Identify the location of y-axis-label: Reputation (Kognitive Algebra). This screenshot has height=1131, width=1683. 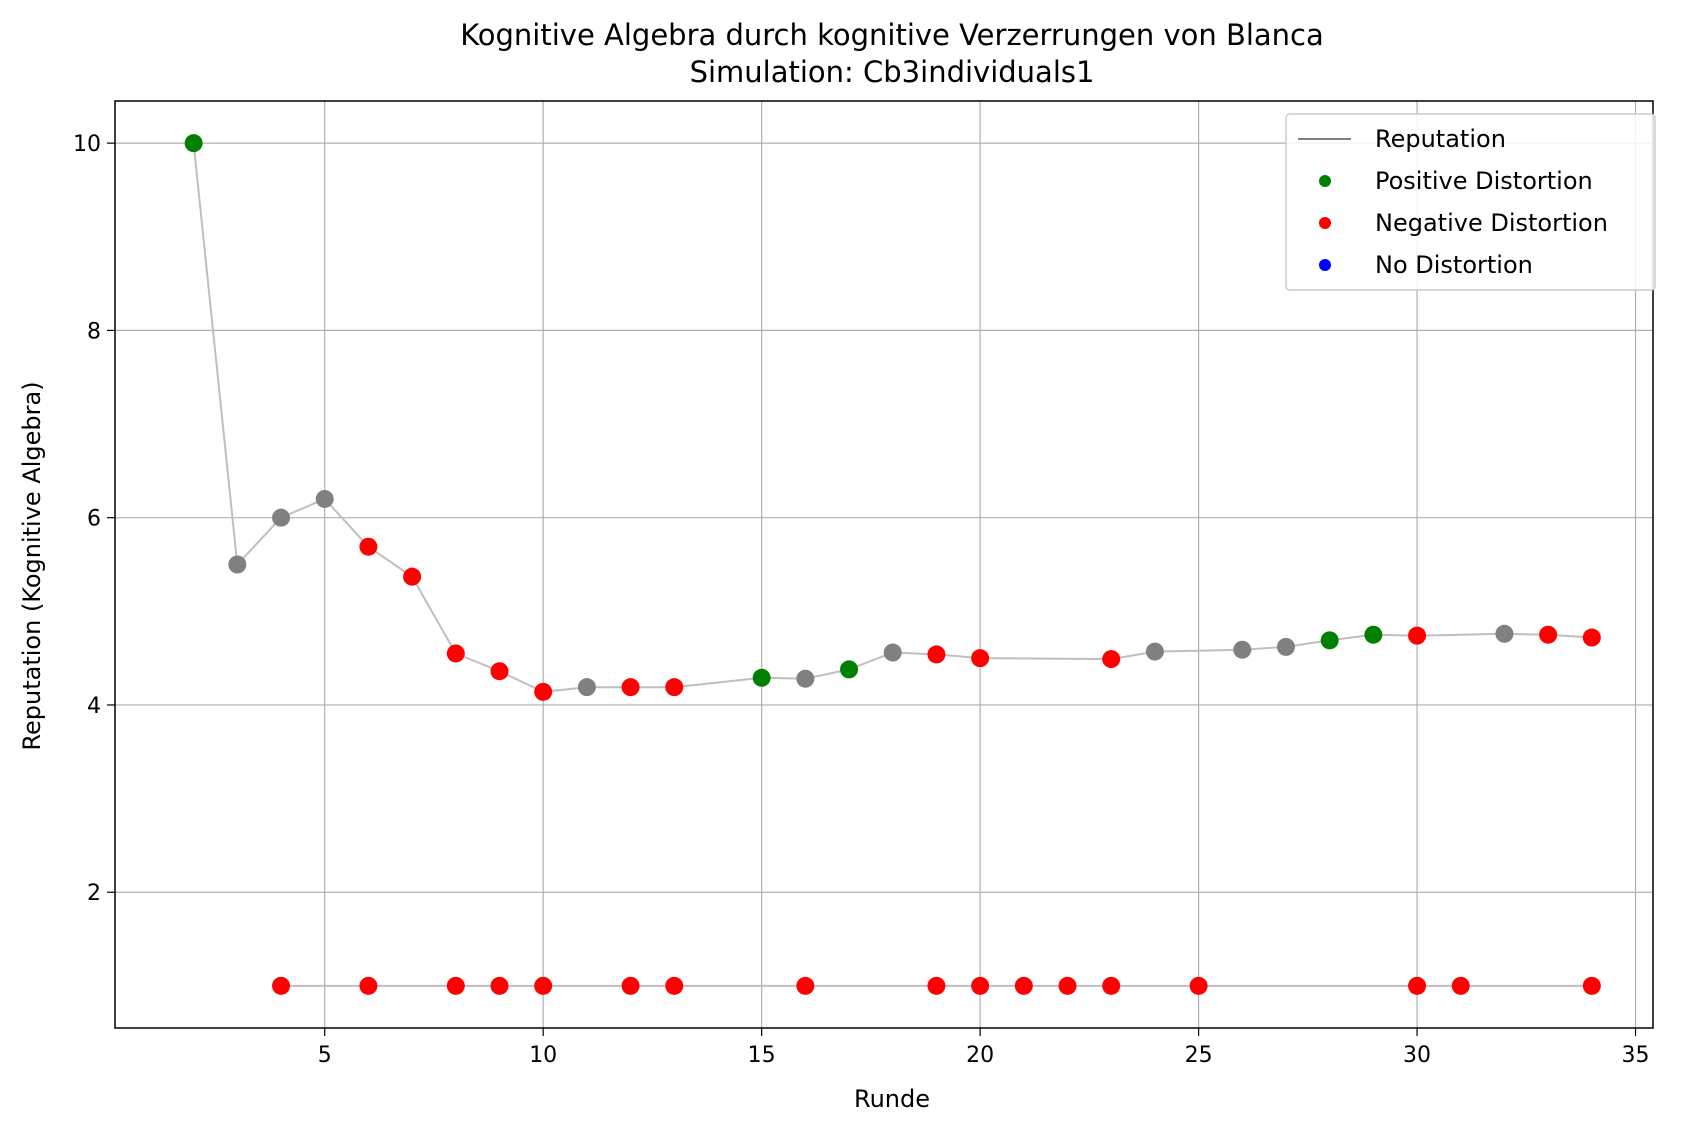
(32, 565).